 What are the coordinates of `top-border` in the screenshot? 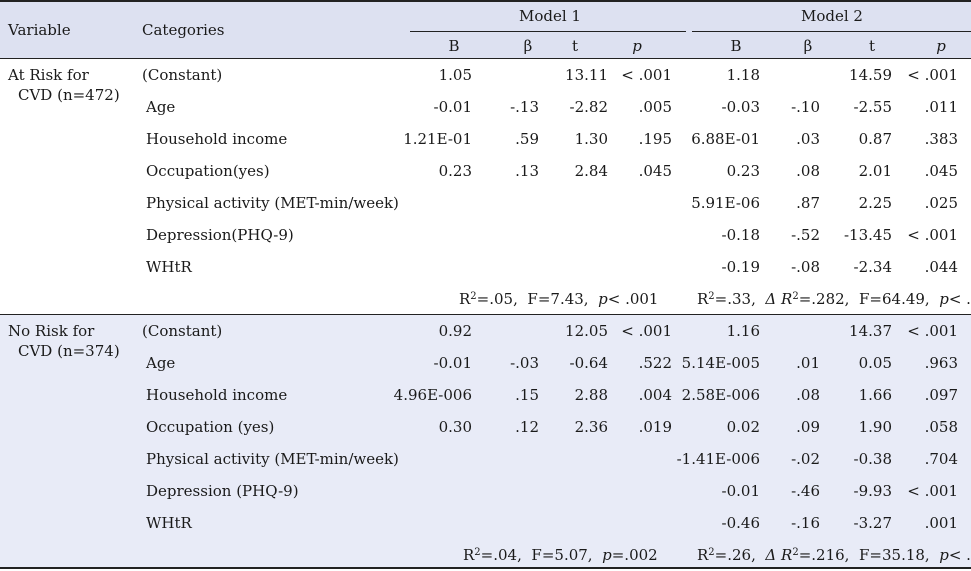 It's located at (485, 1).